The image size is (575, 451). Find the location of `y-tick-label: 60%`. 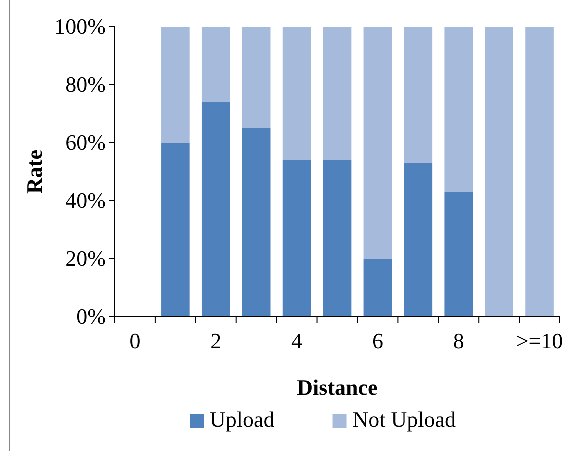

y-tick-label: 60% is located at coordinates (86, 143).